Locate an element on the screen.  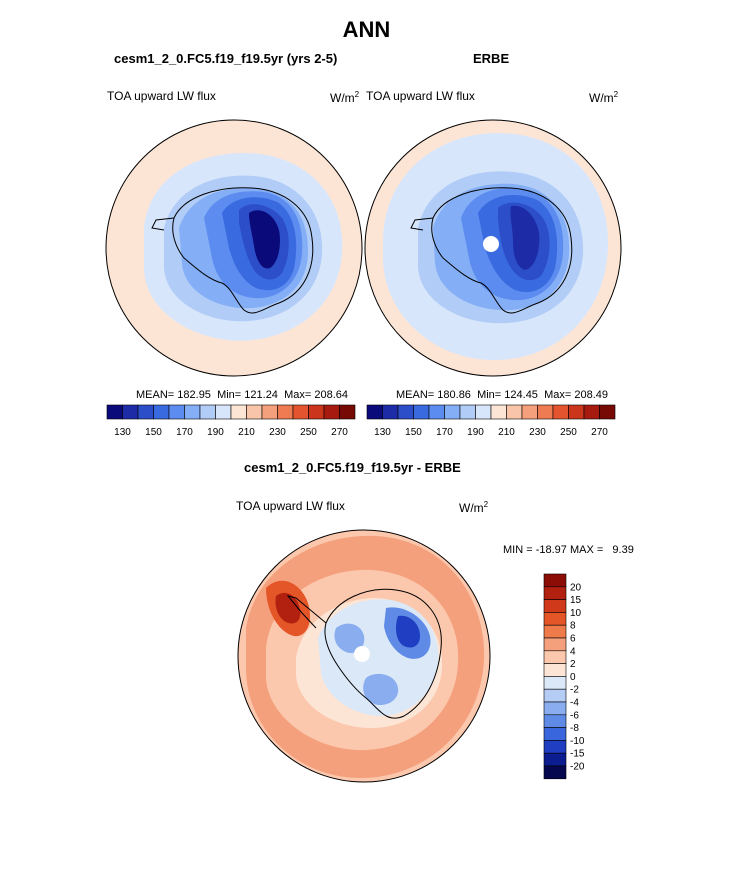
panel2-colorbar-tick-label: 270 is located at coordinates (599, 432).